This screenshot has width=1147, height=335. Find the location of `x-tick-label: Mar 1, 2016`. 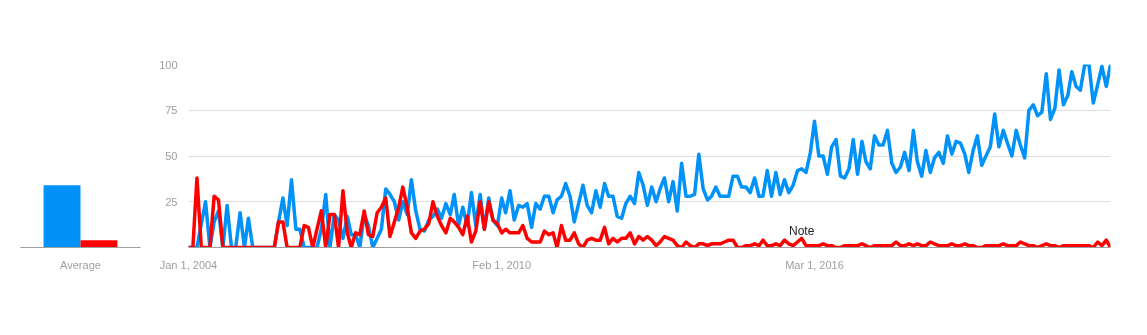

x-tick-label: Mar 1, 2016 is located at coordinates (814, 264).